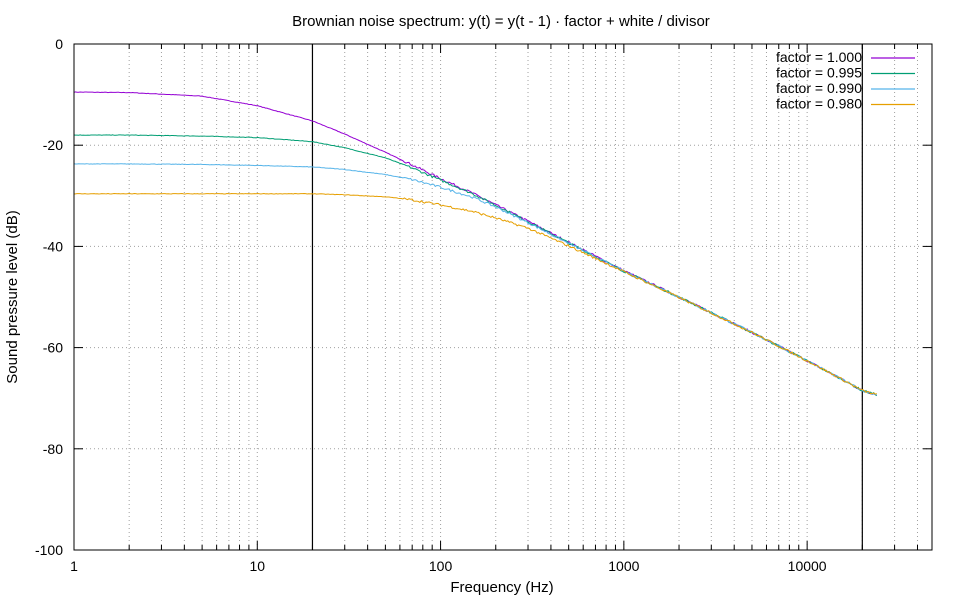 The image size is (960, 600). Describe the element at coordinates (623, 566) in the screenshot. I see `x-tick-label: 1000` at that location.